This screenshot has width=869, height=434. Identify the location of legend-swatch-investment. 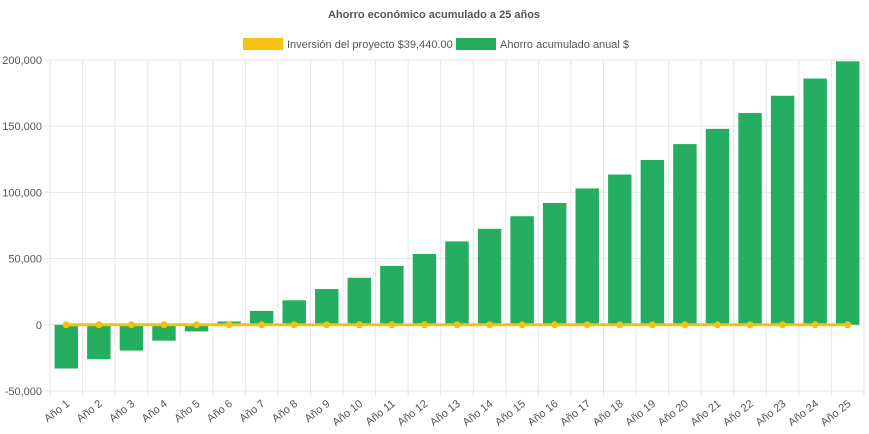
(263, 44).